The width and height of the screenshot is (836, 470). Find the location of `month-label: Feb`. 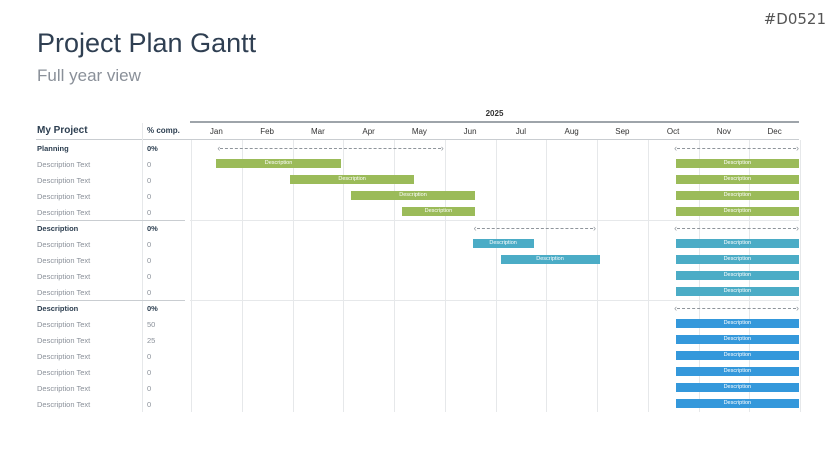

month-label: Feb is located at coordinates (267, 131).